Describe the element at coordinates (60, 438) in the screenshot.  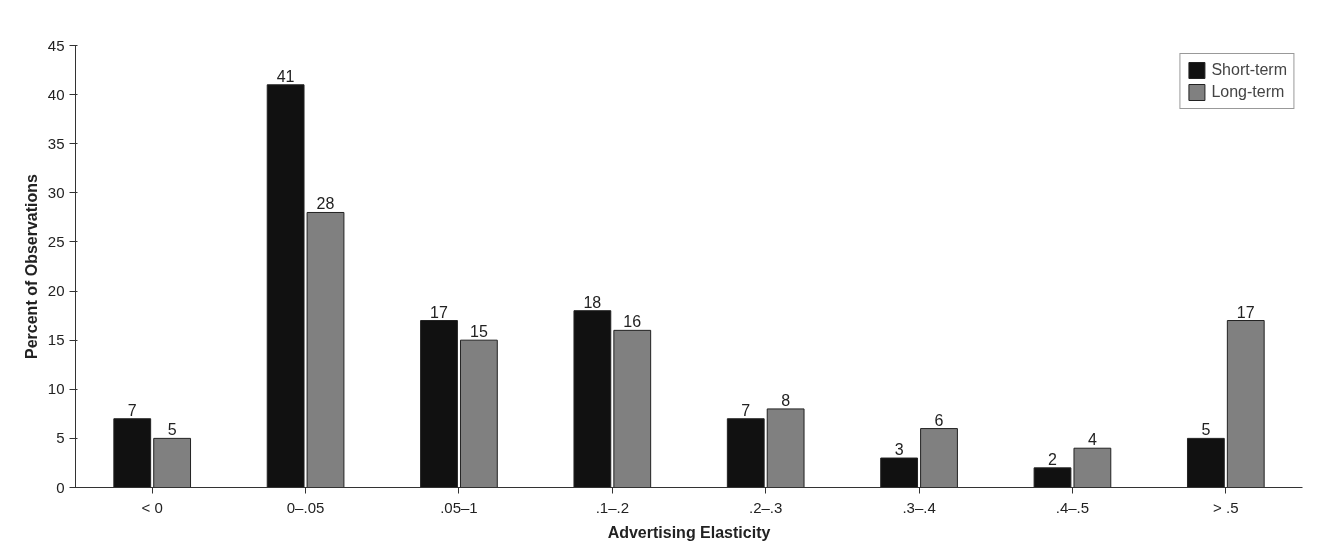
I see `y-tick-label: 5` at that location.